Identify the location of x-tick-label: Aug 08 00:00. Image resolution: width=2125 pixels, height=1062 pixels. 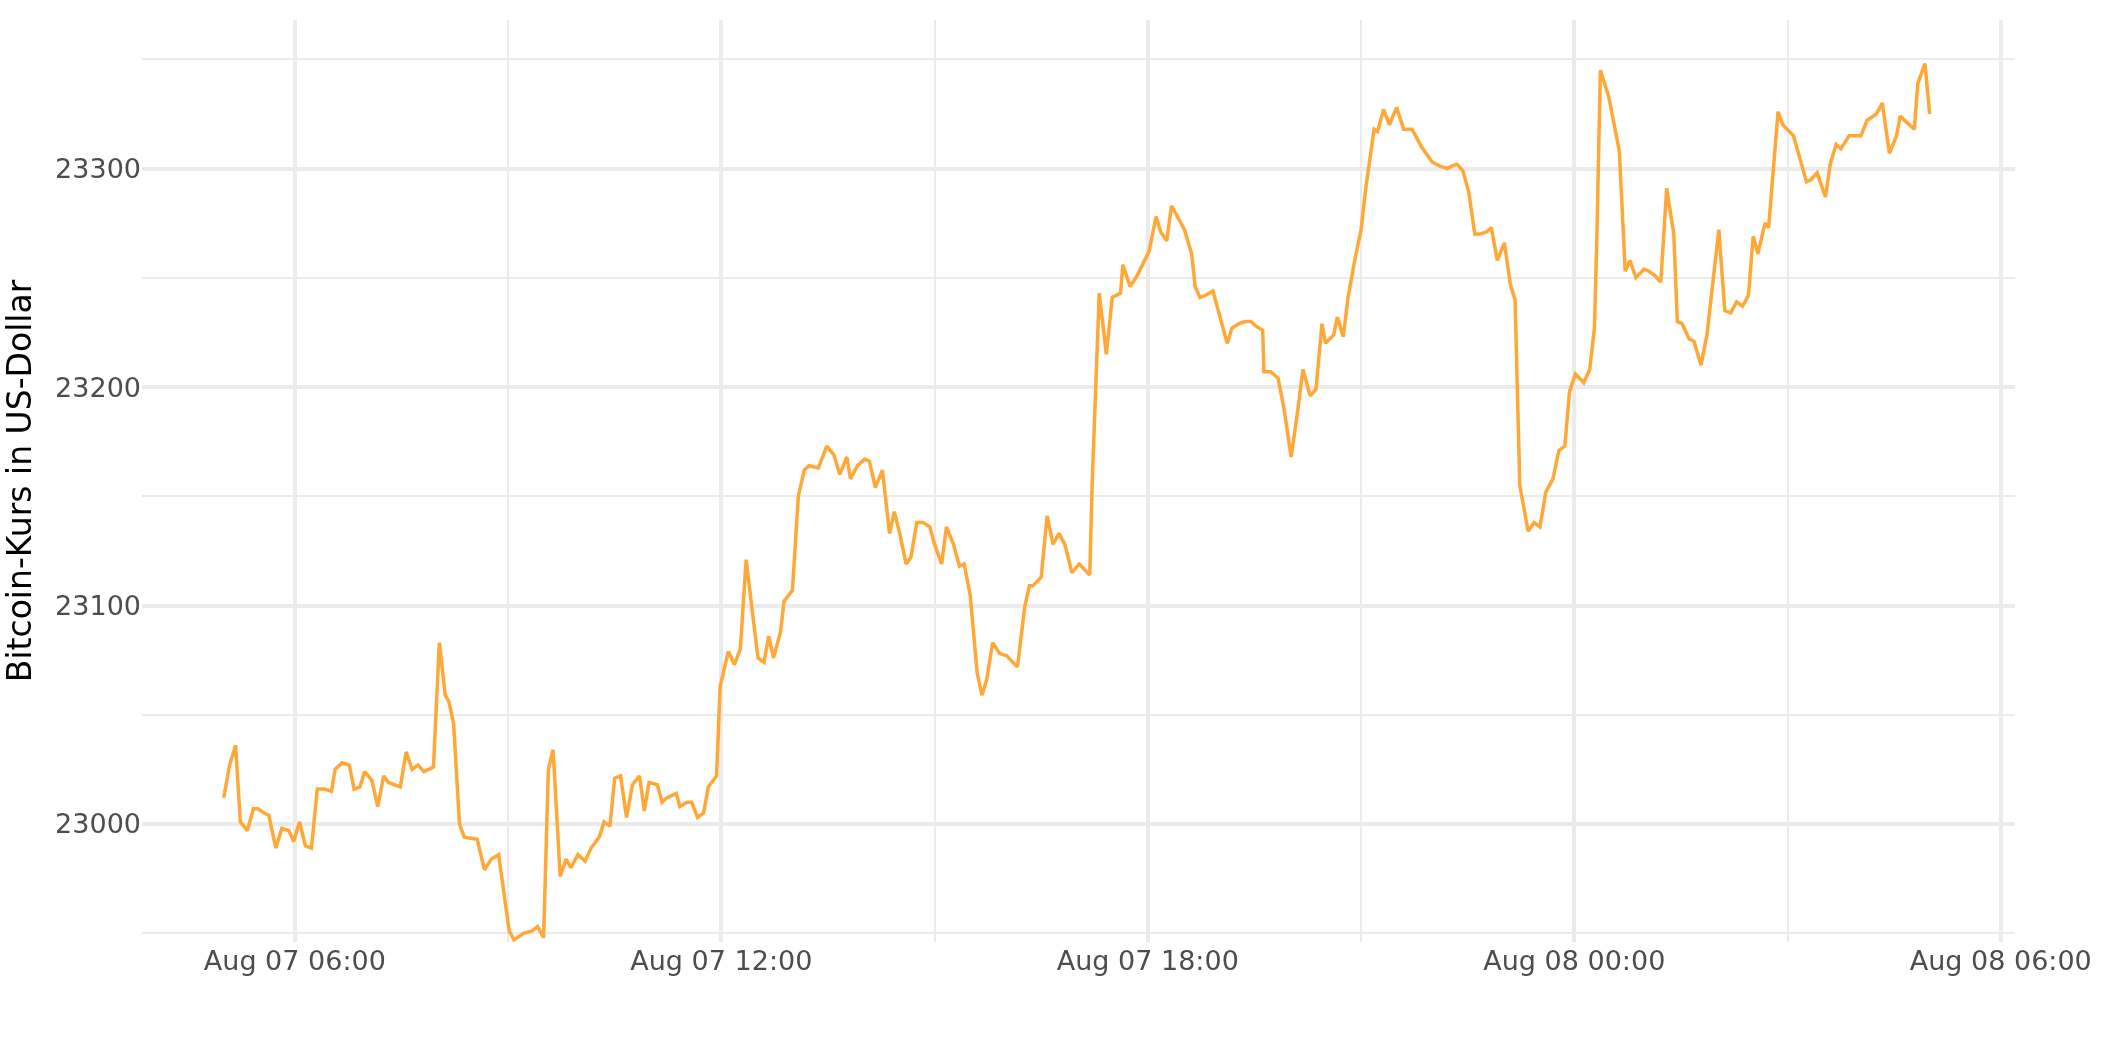
(1574, 960).